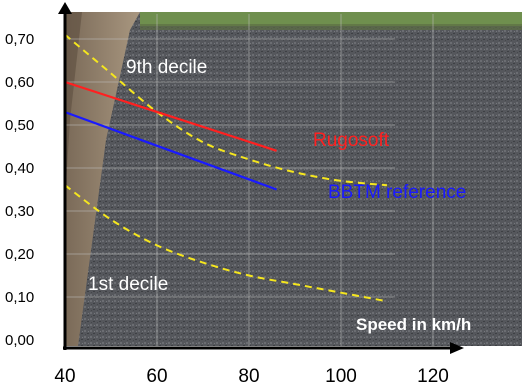 The height and width of the screenshot is (388, 522). What do you see at coordinates (19, 340) in the screenshot?
I see `y-tick-label: 0,00` at bounding box center [19, 340].